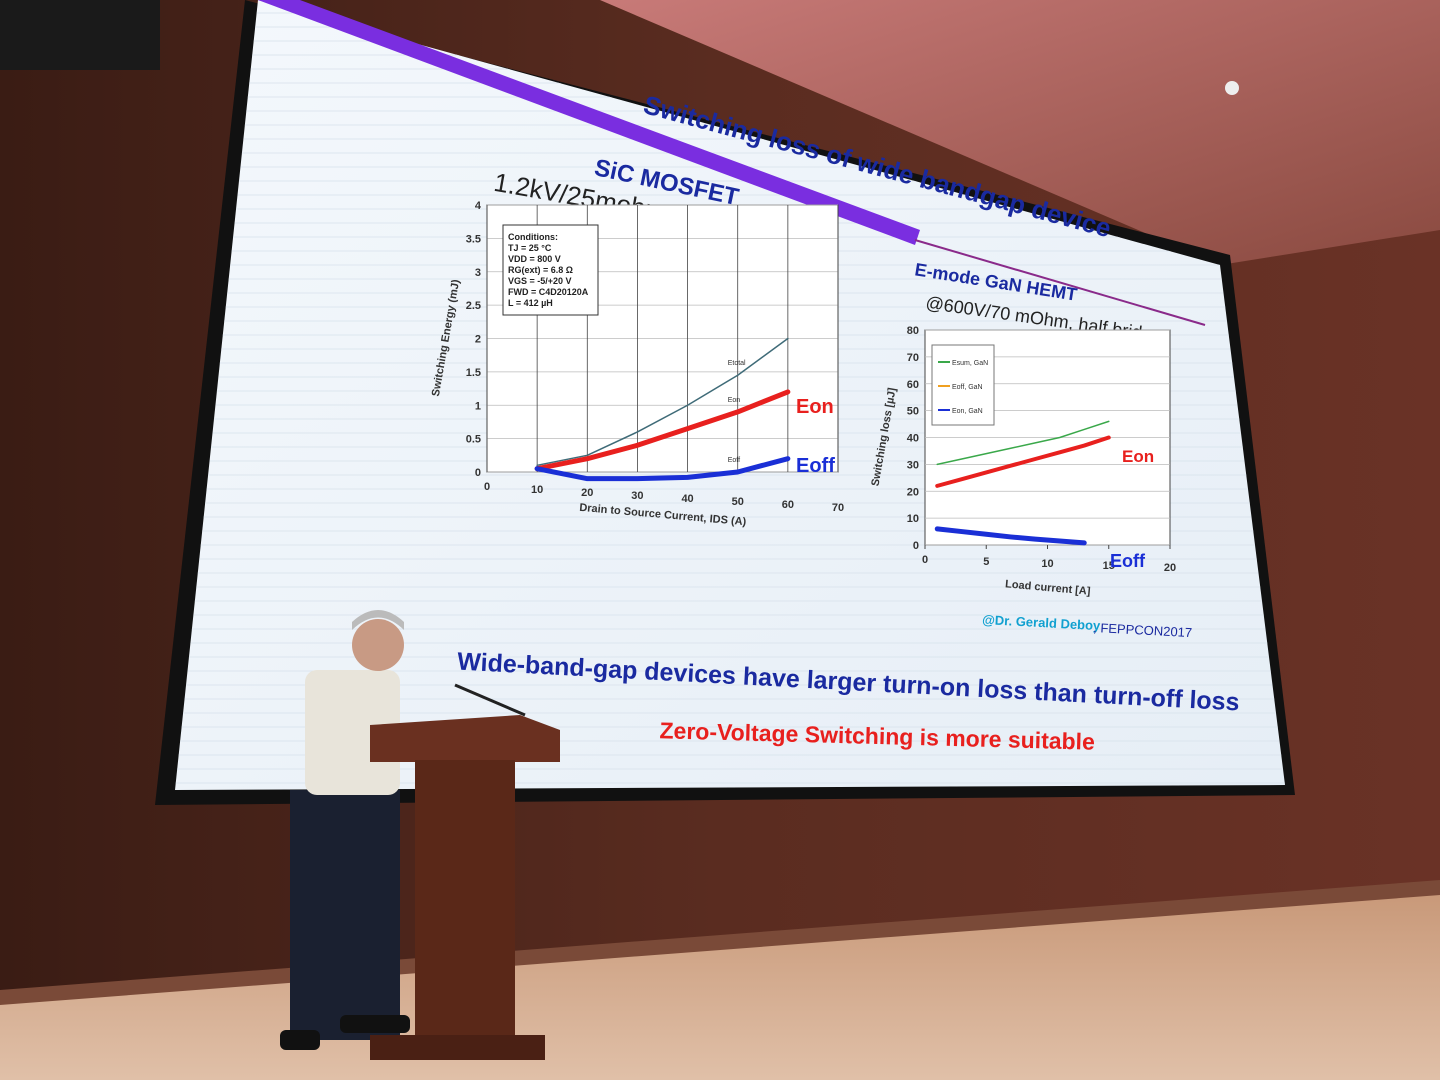 The image size is (1440, 1080). What do you see at coordinates (345, 830) in the screenshot?
I see `speaker` at bounding box center [345, 830].